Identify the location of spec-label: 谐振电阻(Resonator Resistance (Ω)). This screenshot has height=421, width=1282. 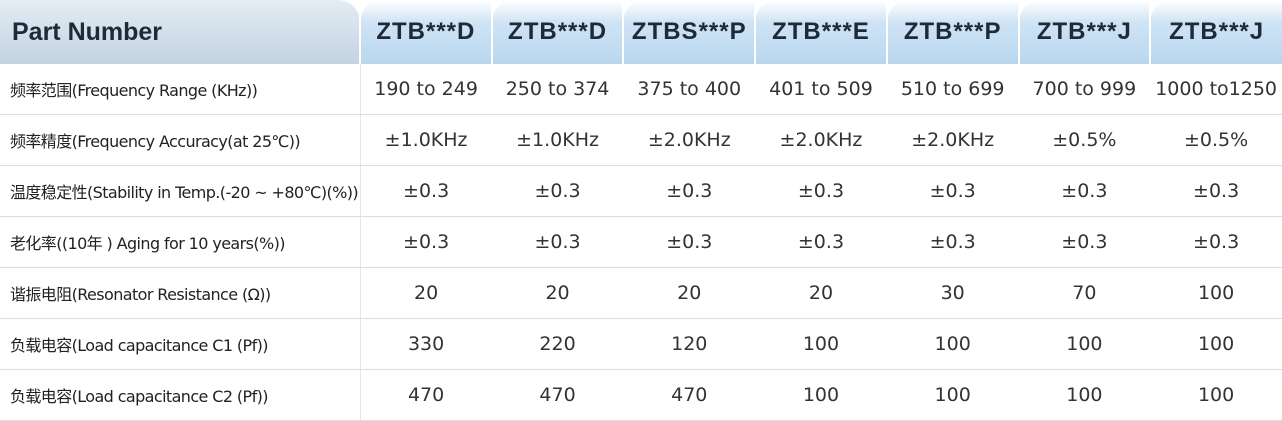
(180, 293).